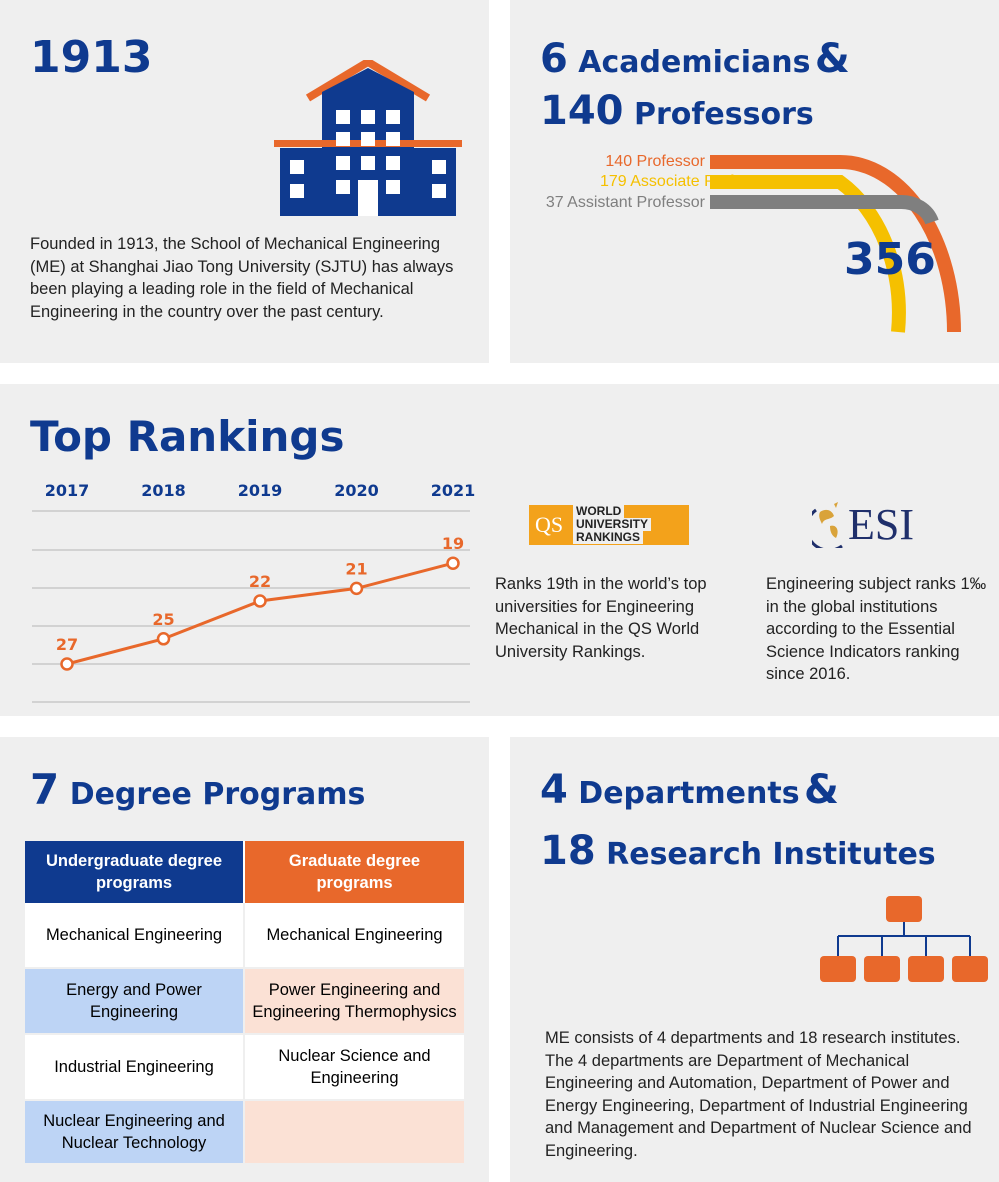 Image resolution: width=999 pixels, height=1182 pixels. I want to click on qs-logo-line1: WORLD, so click(599, 511).